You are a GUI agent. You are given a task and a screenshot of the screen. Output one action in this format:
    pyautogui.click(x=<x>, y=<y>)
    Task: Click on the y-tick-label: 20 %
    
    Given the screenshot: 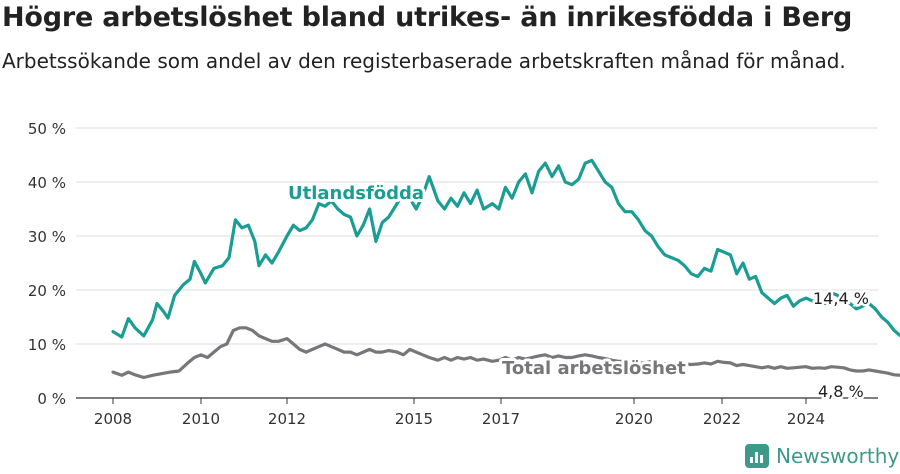 What is the action you would take?
    pyautogui.click(x=47, y=291)
    